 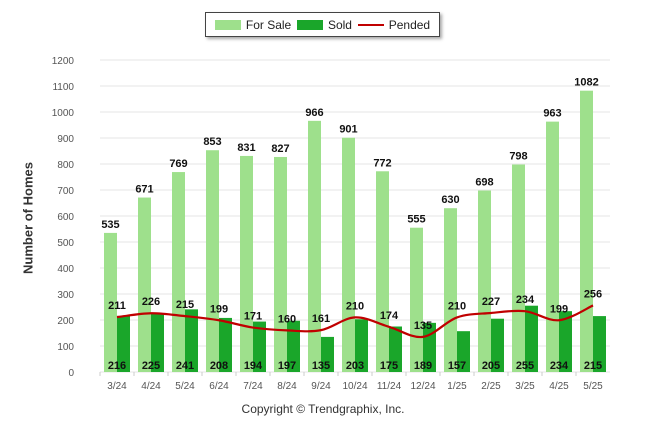 What do you see at coordinates (151, 386) in the screenshot?
I see `x-tick-label: 4/24` at bounding box center [151, 386].